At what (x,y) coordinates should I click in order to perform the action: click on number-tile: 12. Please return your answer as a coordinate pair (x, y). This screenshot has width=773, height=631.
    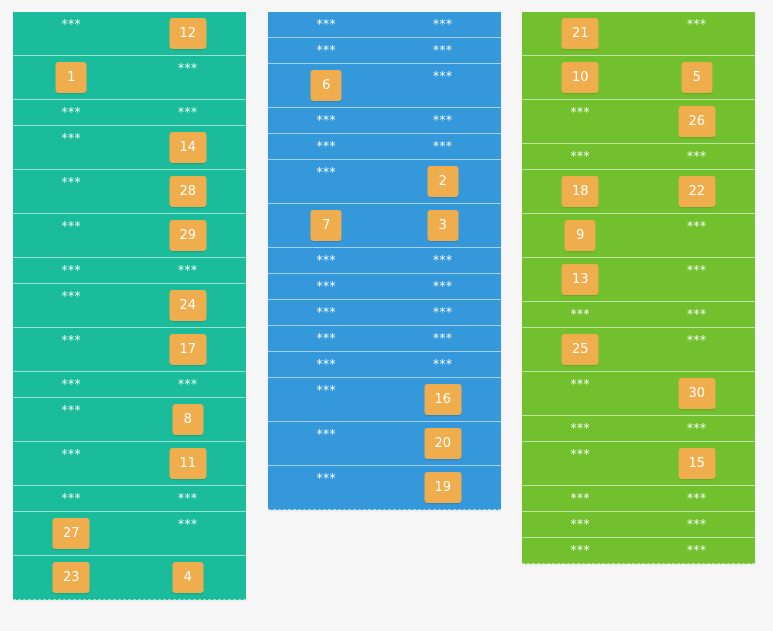
    Looking at the image, I should click on (188, 33).